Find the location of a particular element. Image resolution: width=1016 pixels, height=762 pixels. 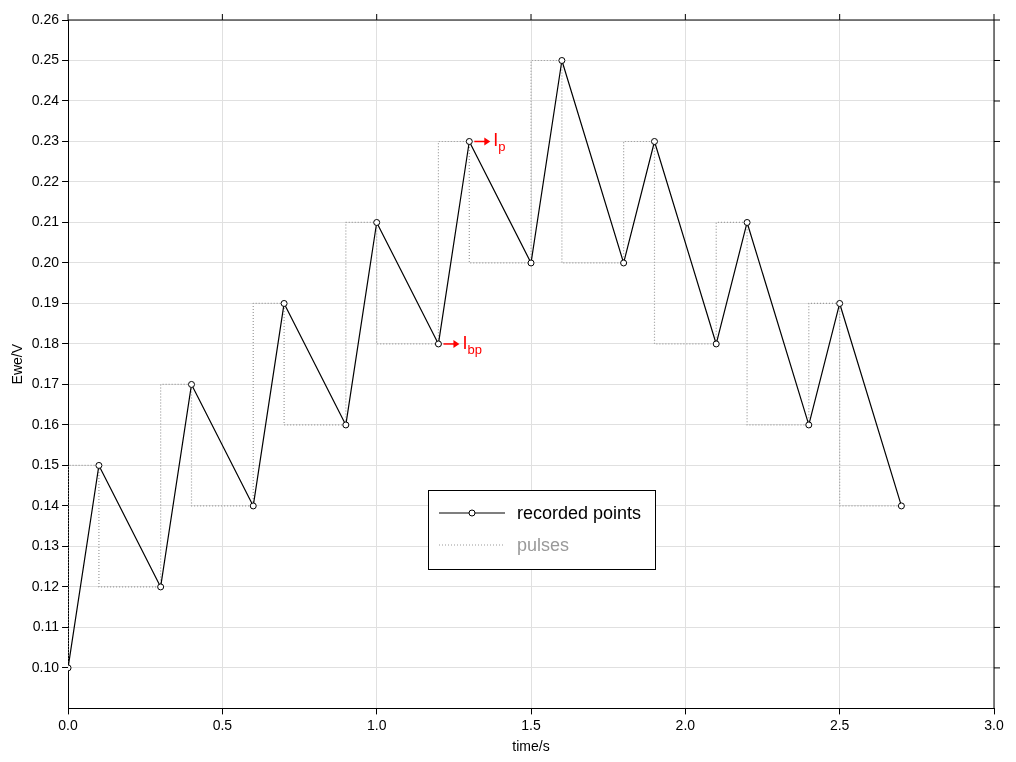

y-tick-label: 0.23 is located at coordinates (45, 140).